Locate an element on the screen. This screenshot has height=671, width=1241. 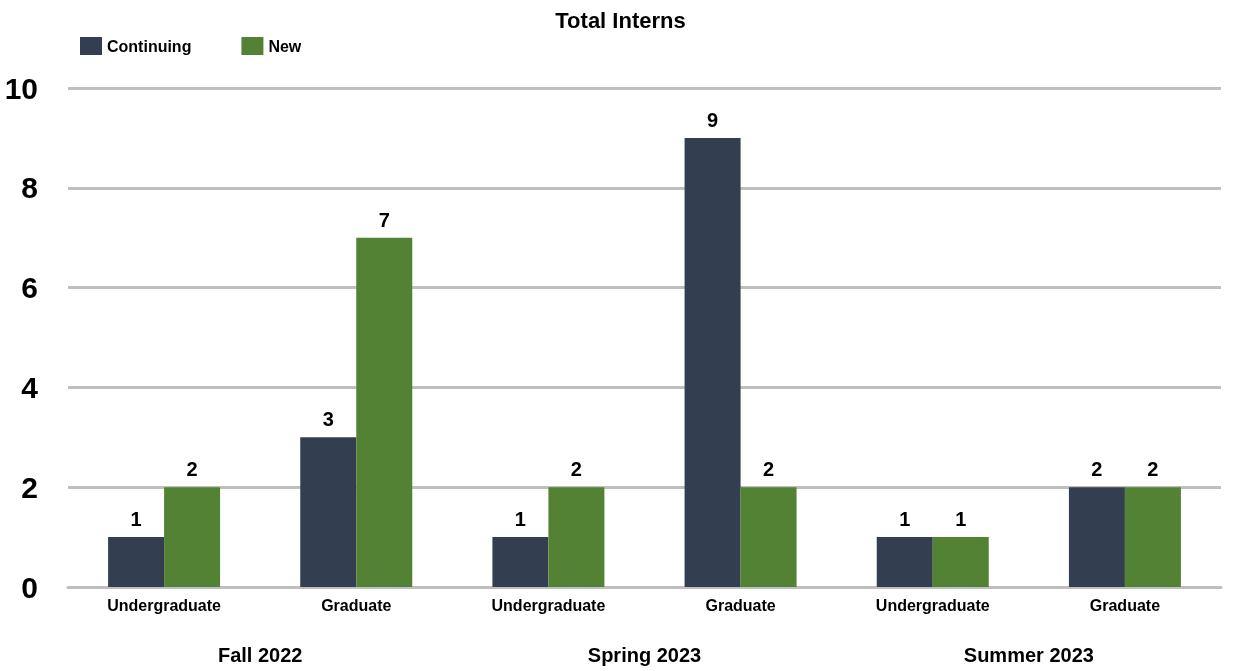
y-tick-label: 2 is located at coordinates (29, 487).